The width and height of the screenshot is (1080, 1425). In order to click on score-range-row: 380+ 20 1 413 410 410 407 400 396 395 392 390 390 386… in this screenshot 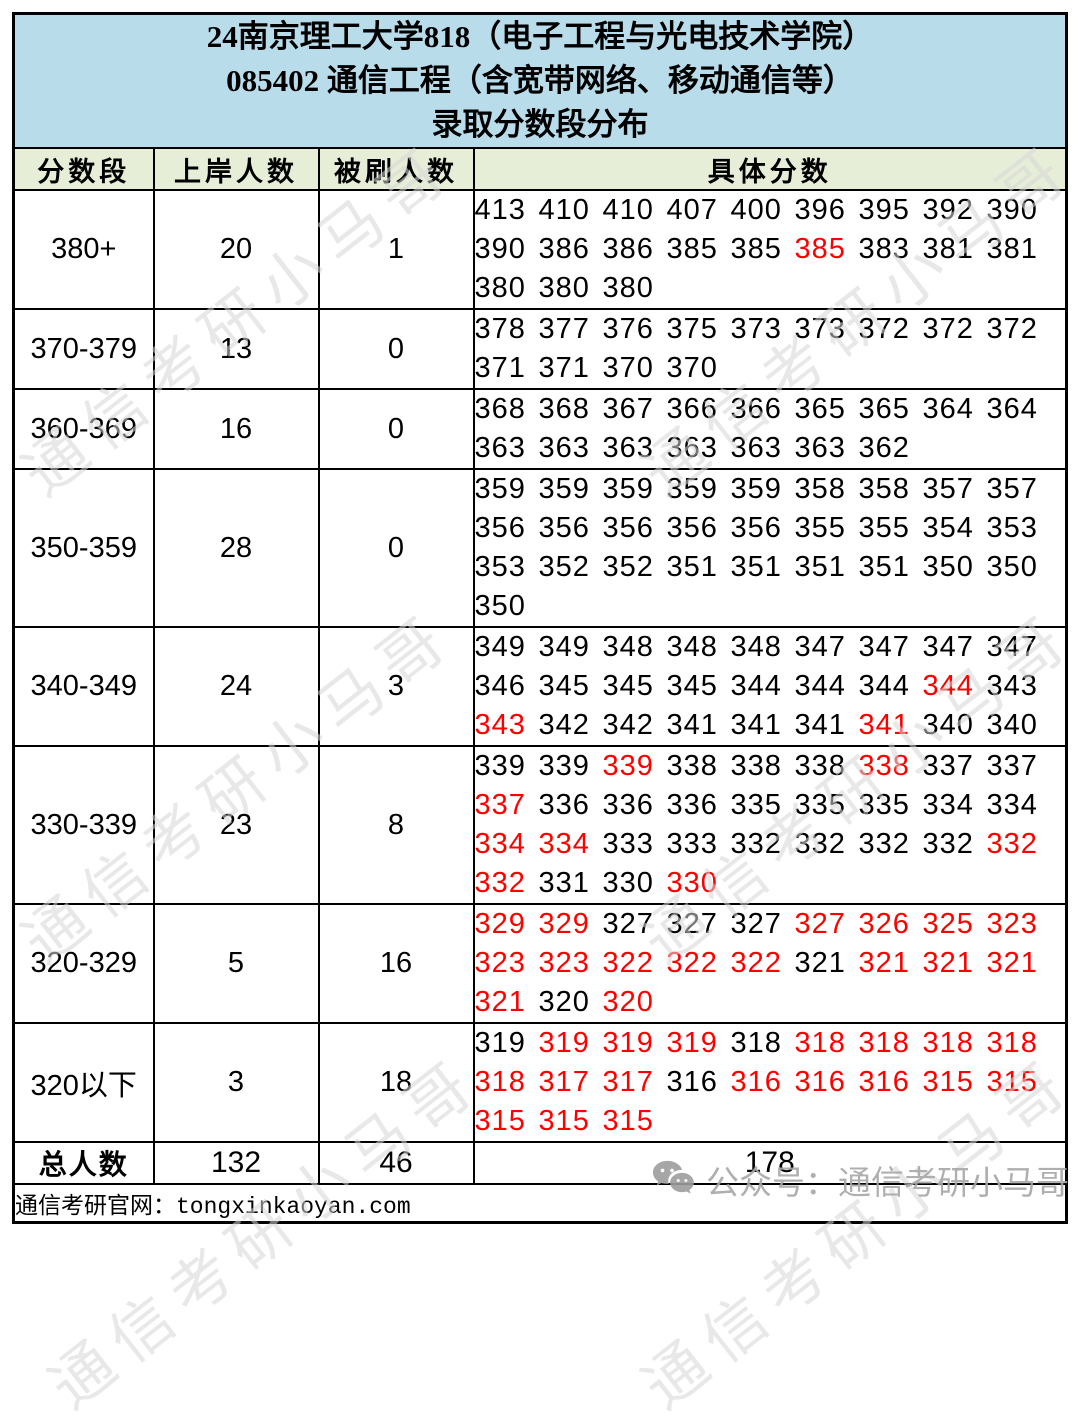, I will do `click(540, 249)`.